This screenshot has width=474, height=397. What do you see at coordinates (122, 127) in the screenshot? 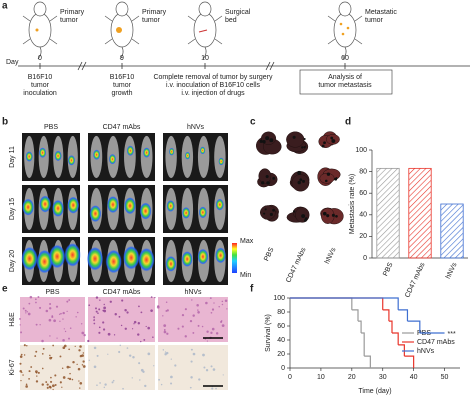
I see `group-header: CD47 mAbs` at bounding box center [122, 127].